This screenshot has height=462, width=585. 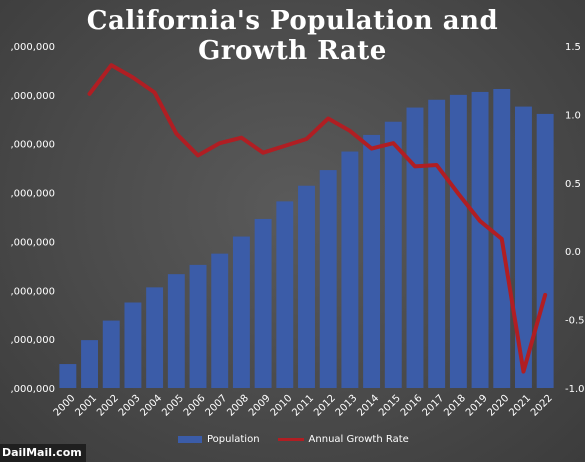 What do you see at coordinates (458, 241) in the screenshot?
I see `bar-2018` at bounding box center [458, 241].